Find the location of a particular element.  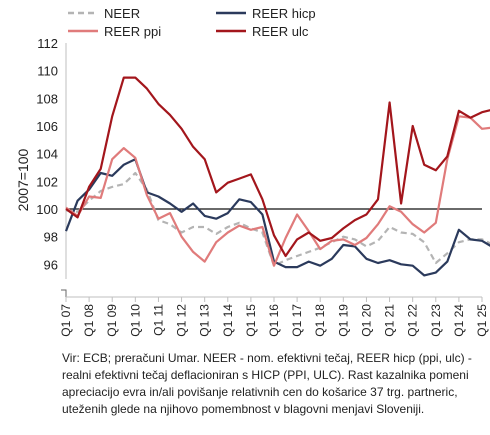

legend-label: REER ulc is located at coordinates (280, 31).